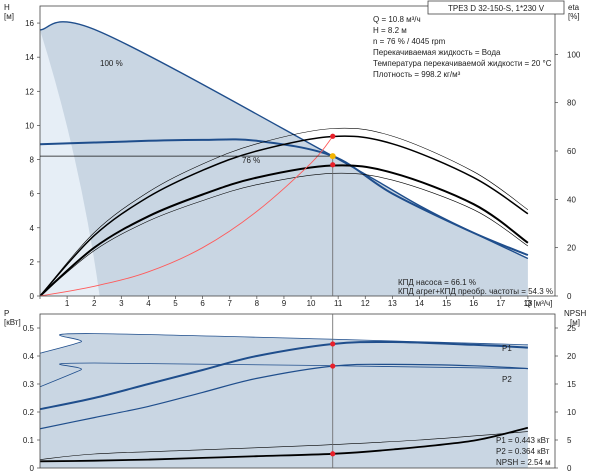 The image size is (600, 474). What do you see at coordinates (500, 303) in the screenshot?
I see `q-tick-label: 17` at bounding box center [500, 303].